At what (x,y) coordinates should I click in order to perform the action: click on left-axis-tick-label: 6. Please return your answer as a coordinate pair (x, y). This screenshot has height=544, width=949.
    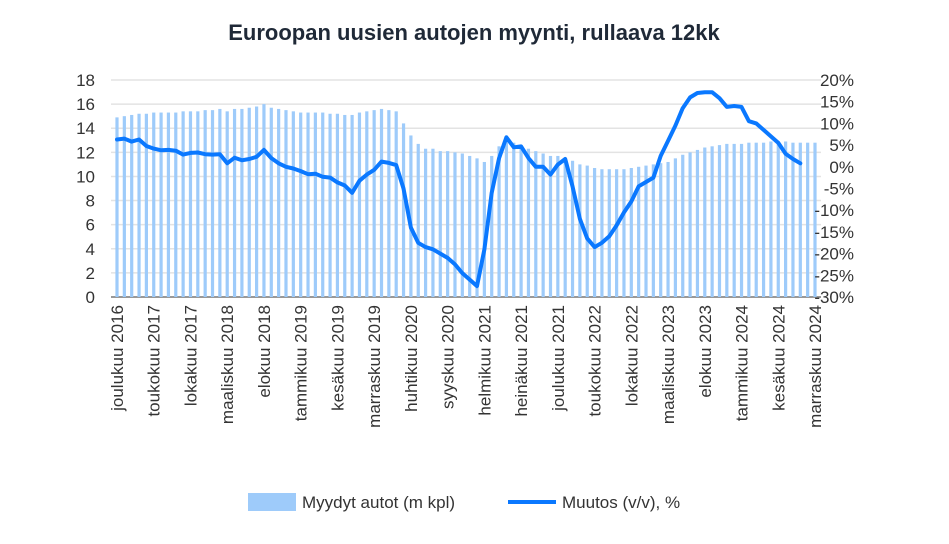
    Looking at the image, I should click on (90, 225).